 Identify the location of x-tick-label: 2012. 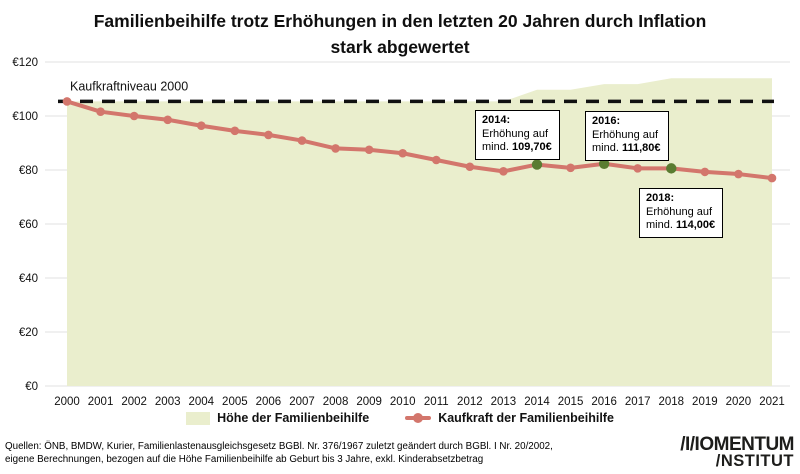
(470, 402).